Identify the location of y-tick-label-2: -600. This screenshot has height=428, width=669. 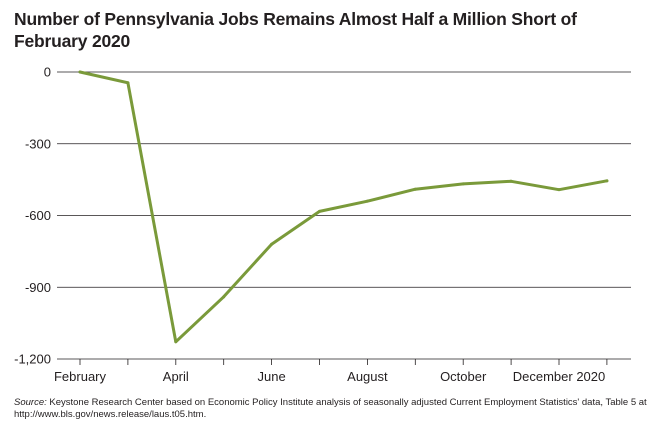
(38, 215).